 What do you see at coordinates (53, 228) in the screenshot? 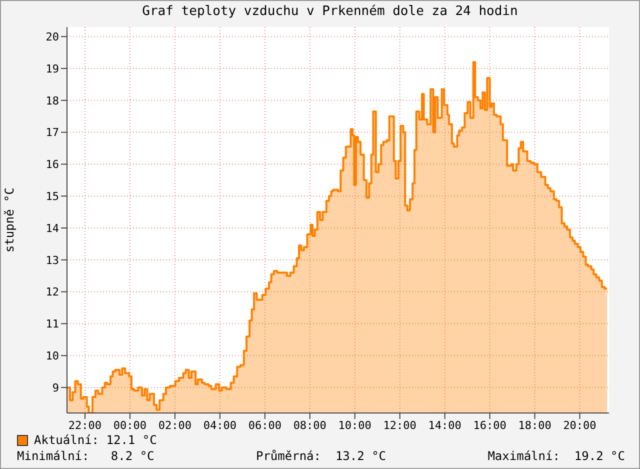
I see `y-tick-label: 14` at bounding box center [53, 228].